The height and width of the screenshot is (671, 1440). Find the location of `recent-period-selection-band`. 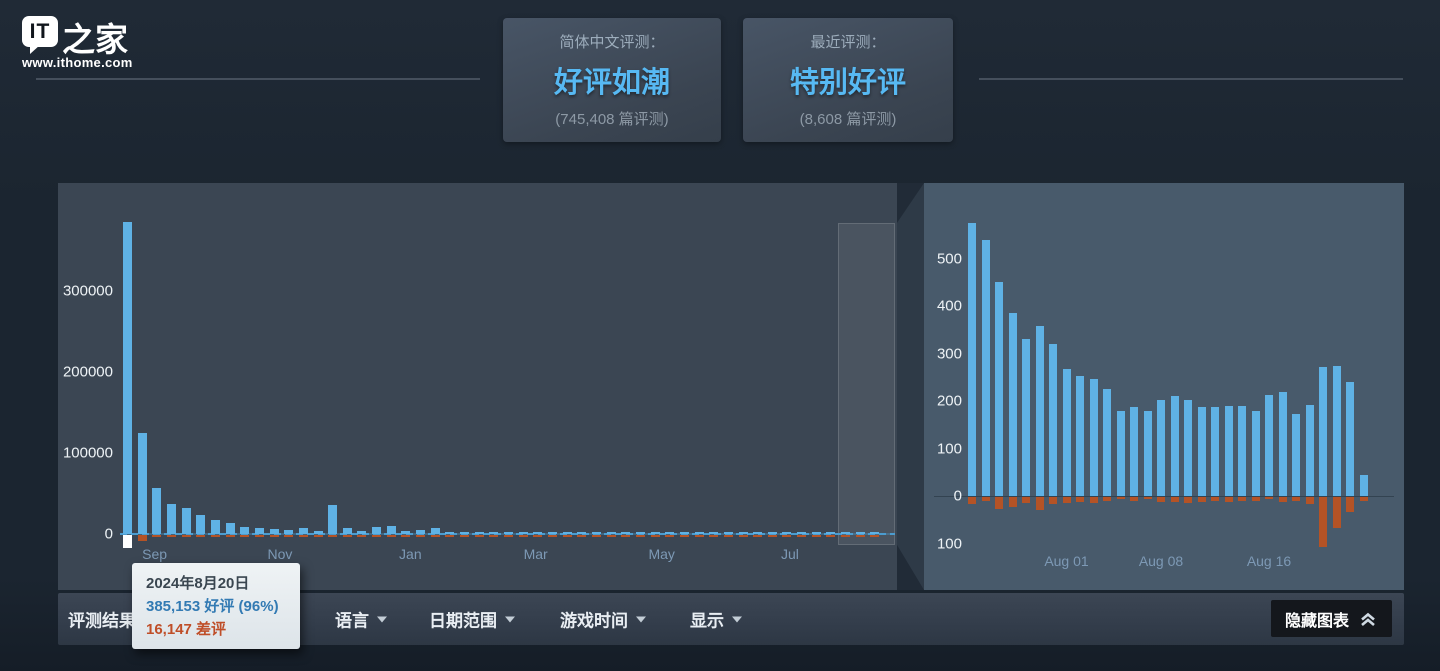

recent-period-selection-band is located at coordinates (867, 384).